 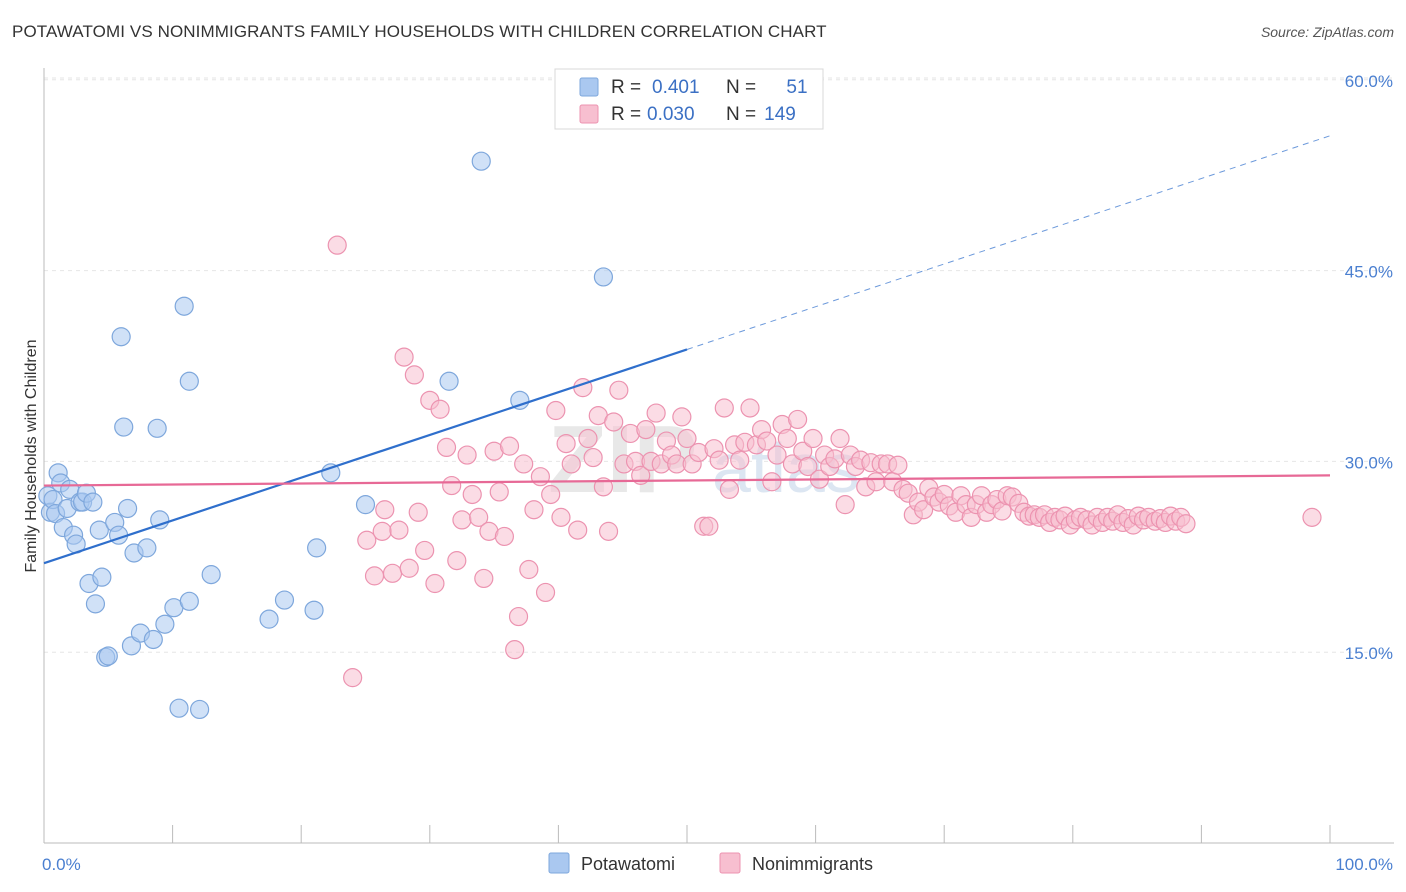 I want to click on y-tick-label-0: 15.0%, so click(x=1369, y=653).